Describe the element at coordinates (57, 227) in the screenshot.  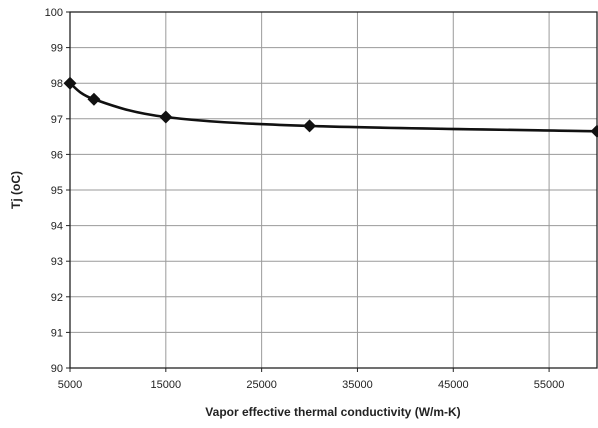
I see `y-tick-label: 94` at that location.